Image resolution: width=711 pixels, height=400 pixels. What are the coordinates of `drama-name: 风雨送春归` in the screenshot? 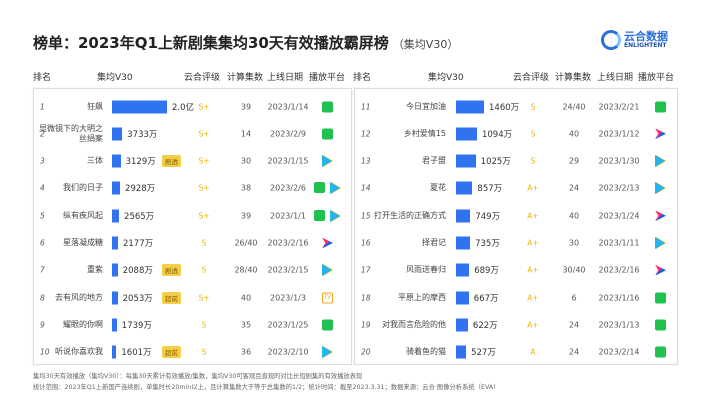 It's located at (426, 270).